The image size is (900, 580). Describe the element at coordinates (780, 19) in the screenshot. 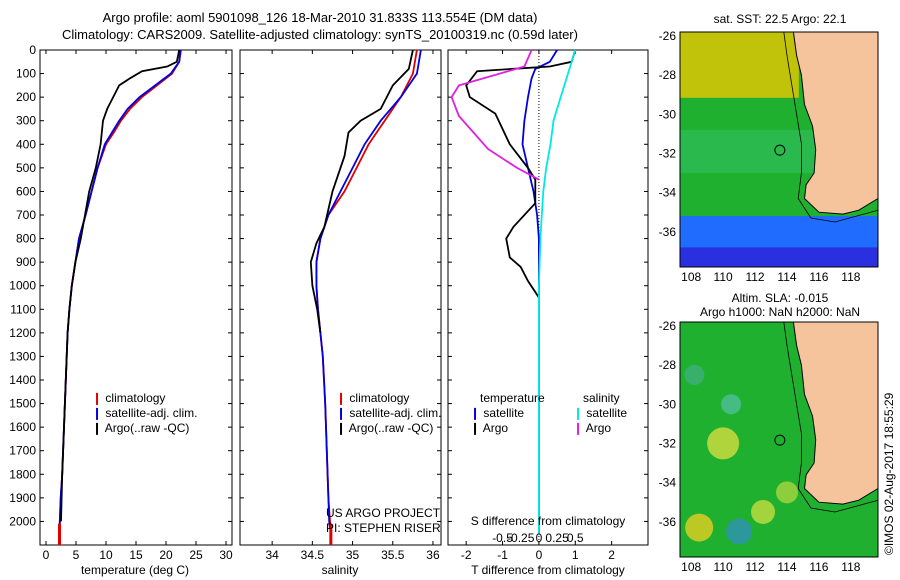

I see `sst-map-title: sat. SST: 22.5 Argo: 22.1` at that location.